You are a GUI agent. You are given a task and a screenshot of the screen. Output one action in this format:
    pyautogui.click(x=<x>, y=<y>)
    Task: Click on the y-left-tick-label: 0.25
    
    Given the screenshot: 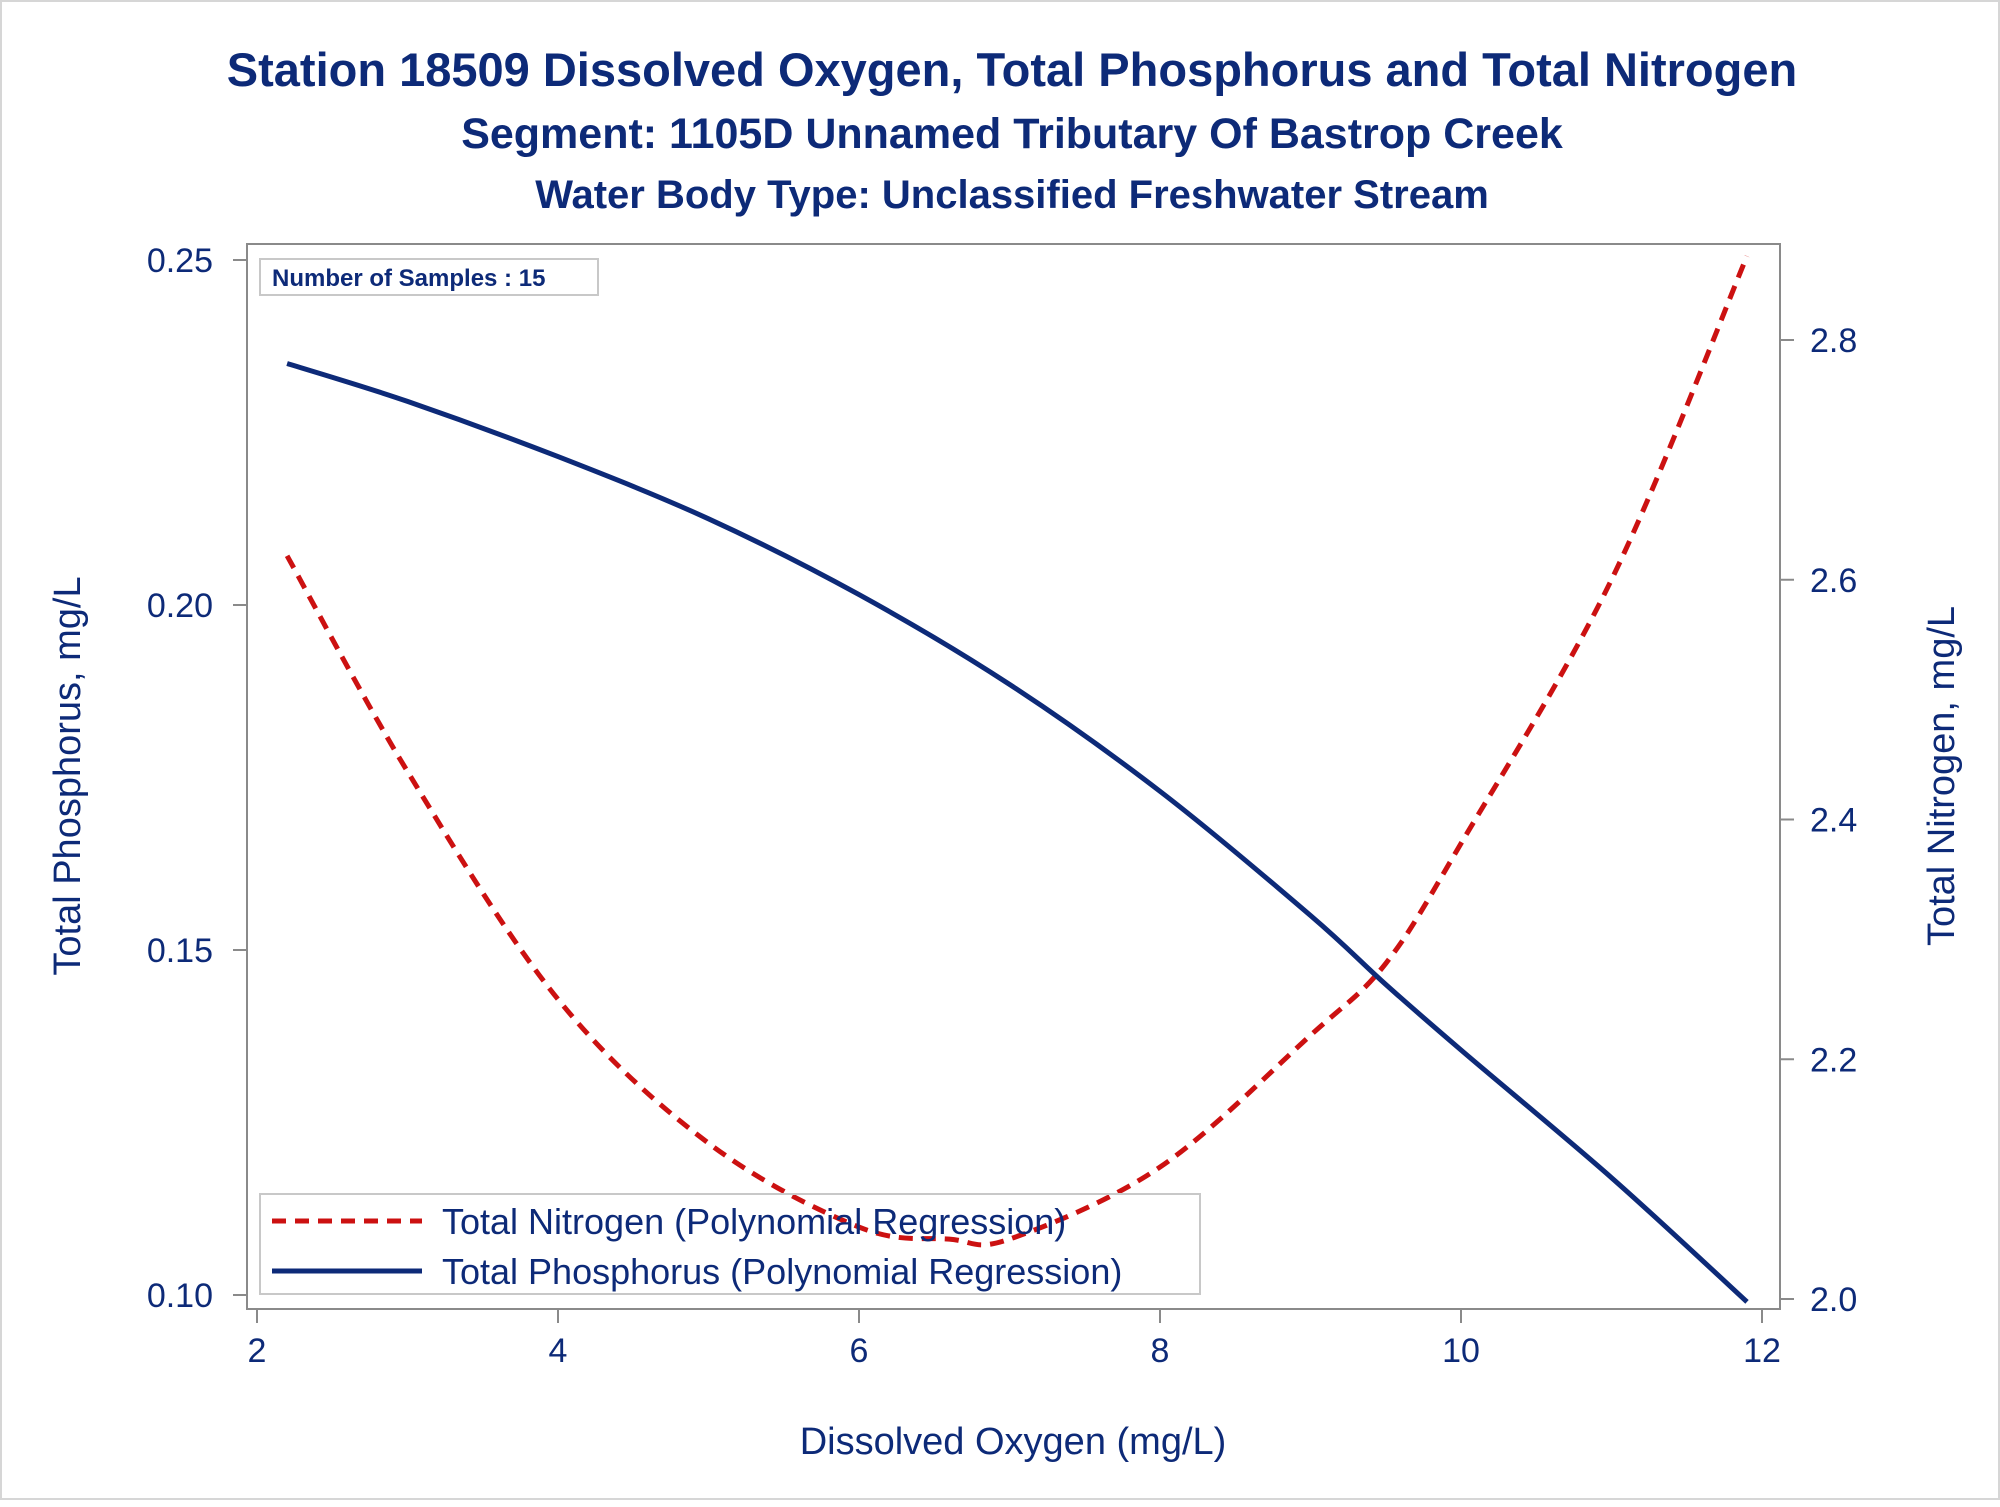 What is the action you would take?
    pyautogui.click(x=180, y=261)
    